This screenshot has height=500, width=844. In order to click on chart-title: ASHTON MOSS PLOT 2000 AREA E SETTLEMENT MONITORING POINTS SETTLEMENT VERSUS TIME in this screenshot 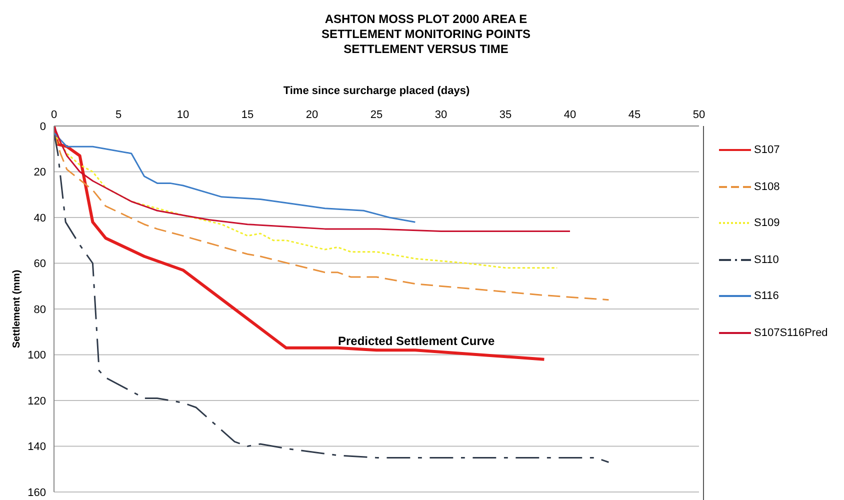, I will do `click(426, 34)`.